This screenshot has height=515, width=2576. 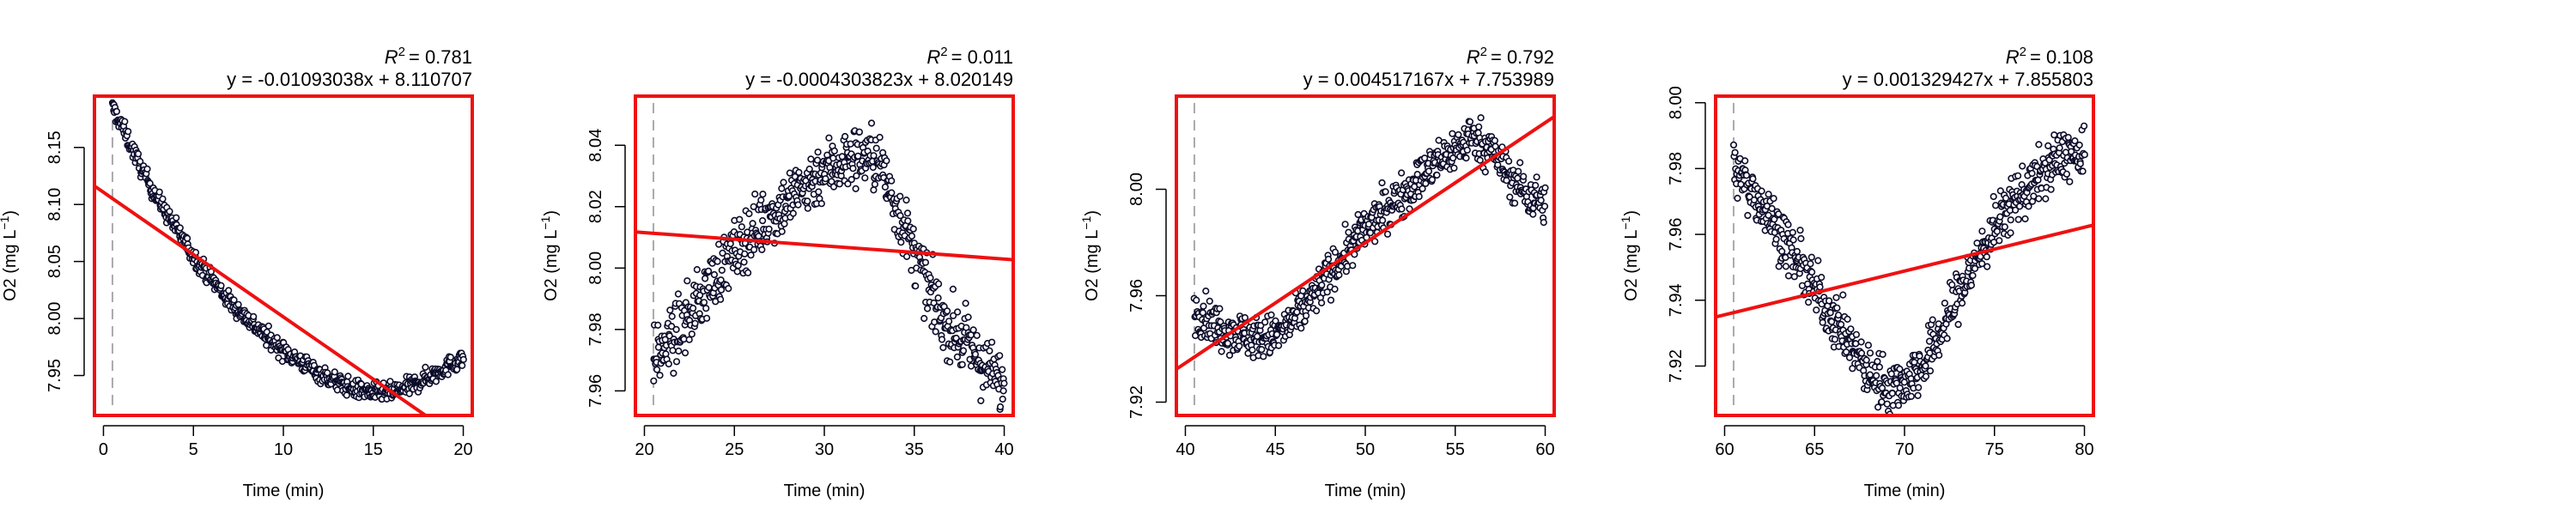 I want to click on r-squared-label: R2 = 0.792, so click(x=1510, y=56).